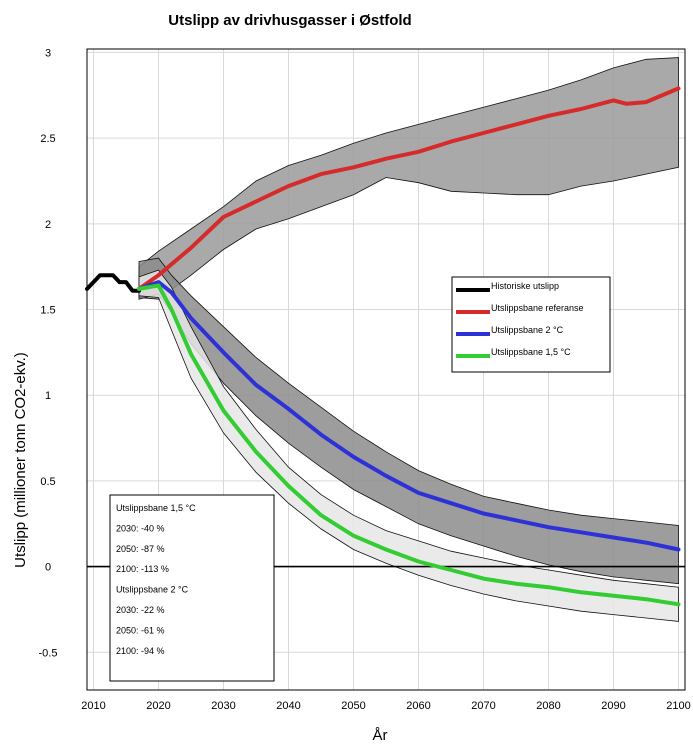 The width and height of the screenshot is (693, 747). I want to click on x-tick-label: 2020, so click(158, 706).